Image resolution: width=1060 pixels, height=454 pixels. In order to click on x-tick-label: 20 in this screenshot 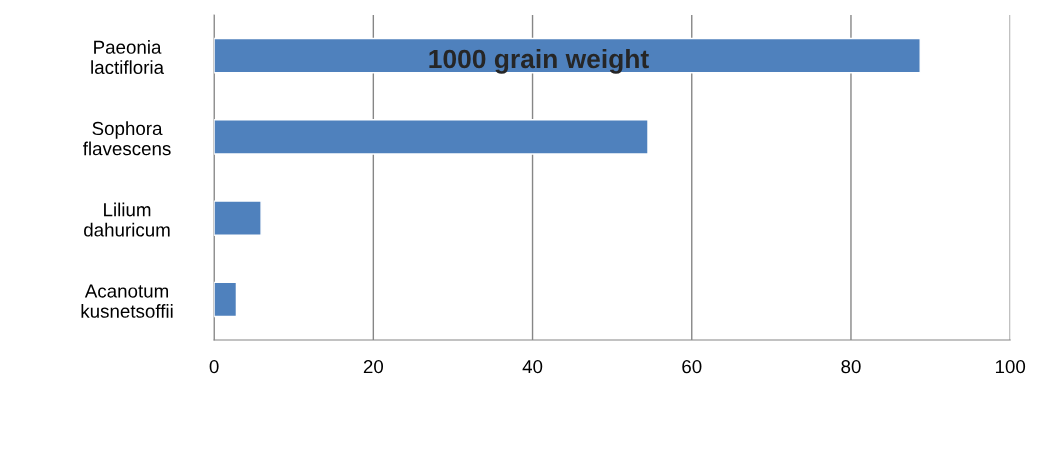, I will do `click(373, 366)`.